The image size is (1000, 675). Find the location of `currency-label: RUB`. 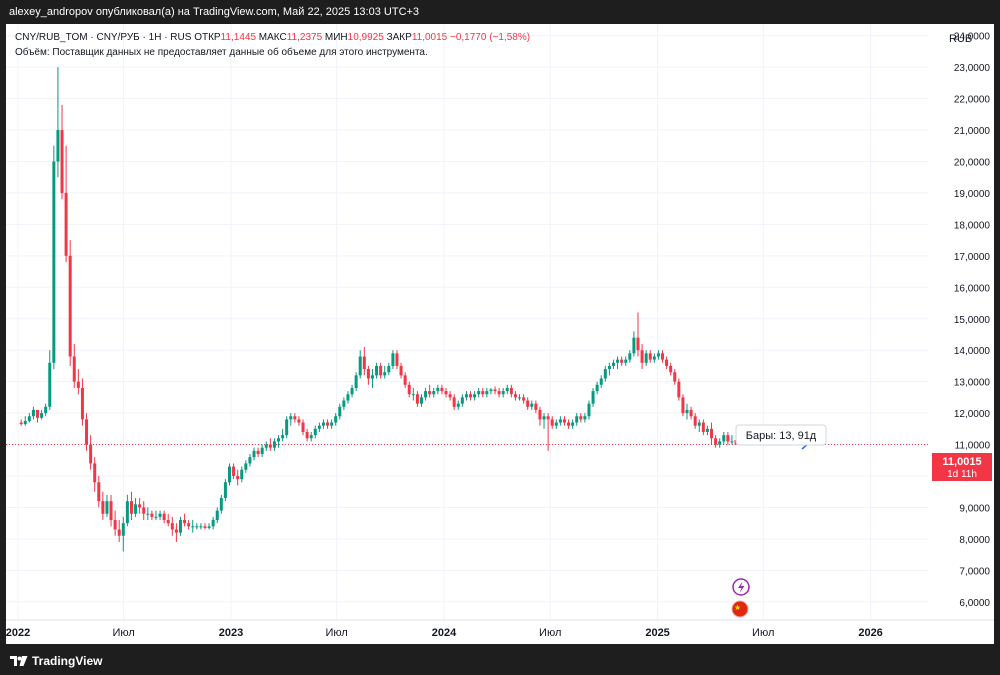

currency-label: RUB is located at coordinates (960, 39).